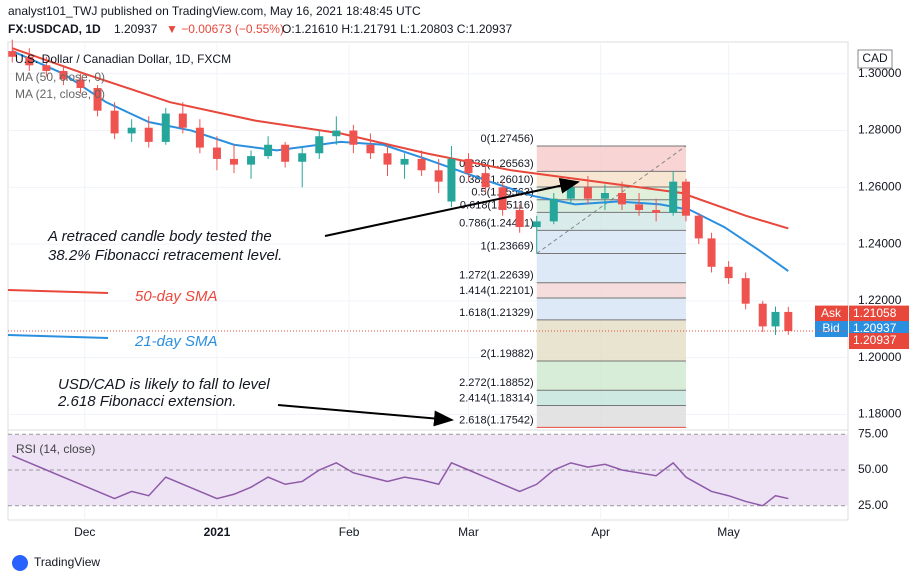 The width and height of the screenshot is (914, 583). Describe the element at coordinates (400, 481) in the screenshot. I see `rsi-line` at that location.